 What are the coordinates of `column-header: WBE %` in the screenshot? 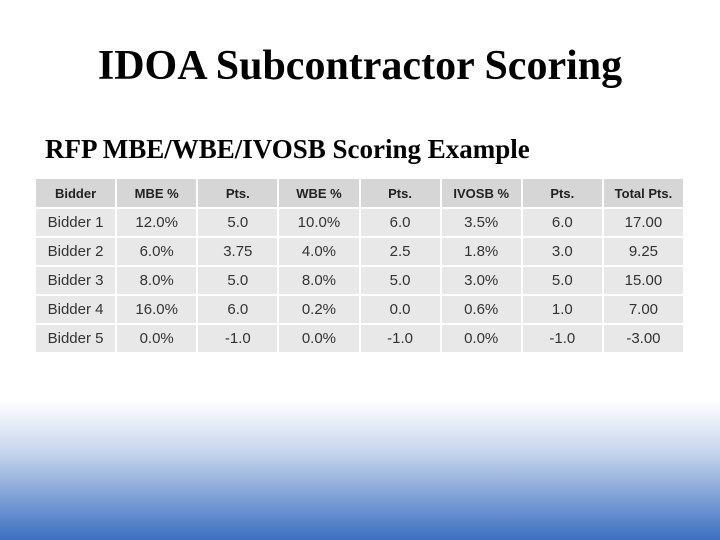 It's located at (319, 193).